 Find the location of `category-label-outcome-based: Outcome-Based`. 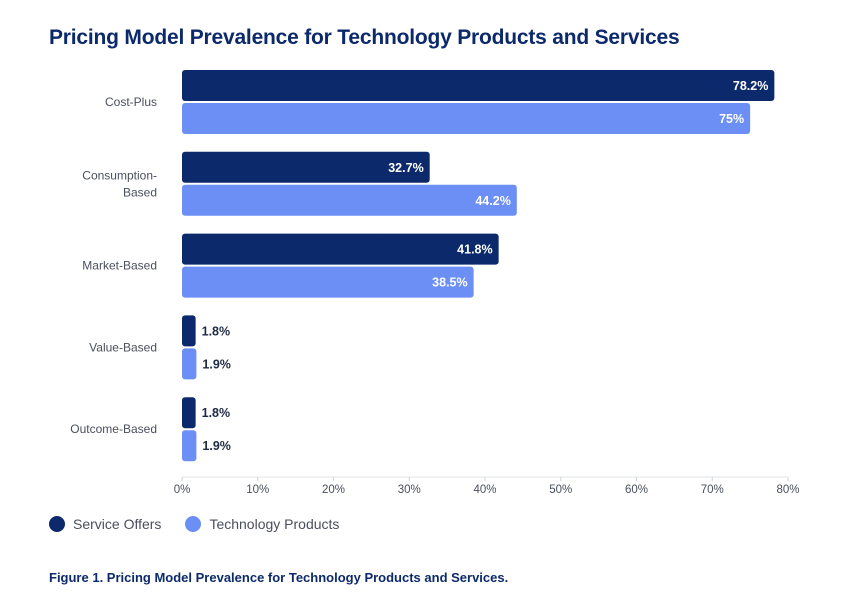

category-label-outcome-based: Outcome-Based is located at coordinates (113, 429).